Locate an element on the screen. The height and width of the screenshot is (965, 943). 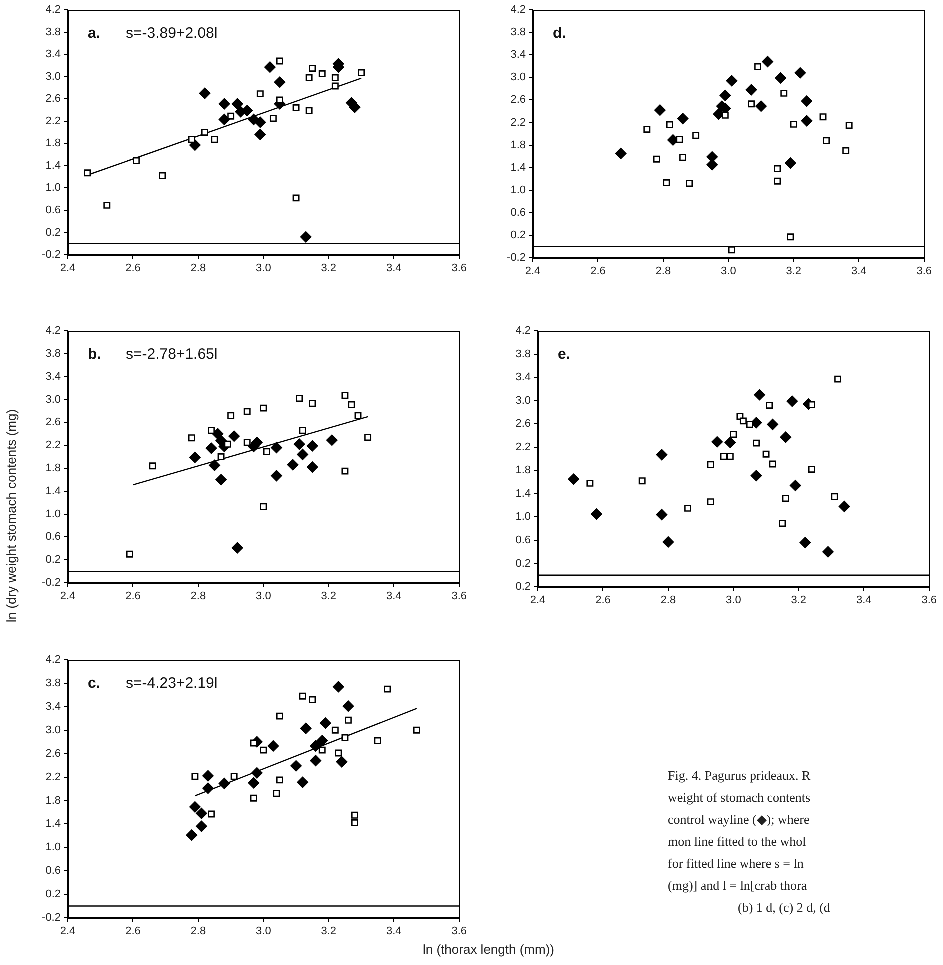
text: for fitted line where s = ln is located at coordinates (736, 864).